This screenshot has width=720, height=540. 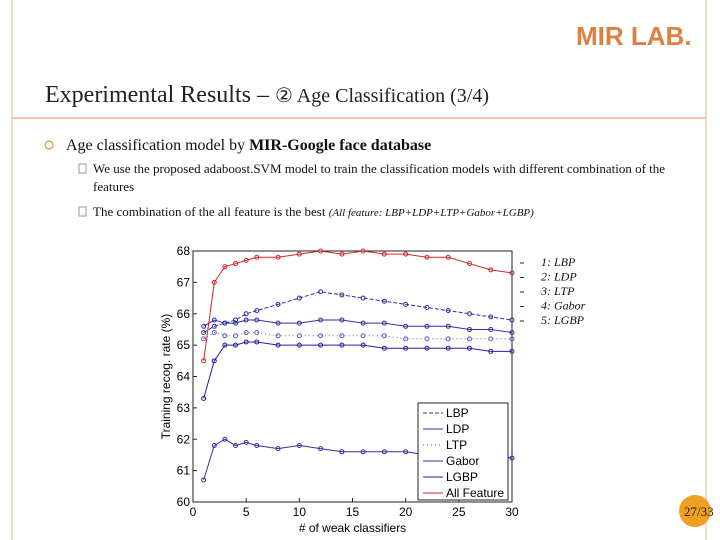 What do you see at coordinates (193, 512) in the screenshot?
I see `x-tick-label: 0` at bounding box center [193, 512].